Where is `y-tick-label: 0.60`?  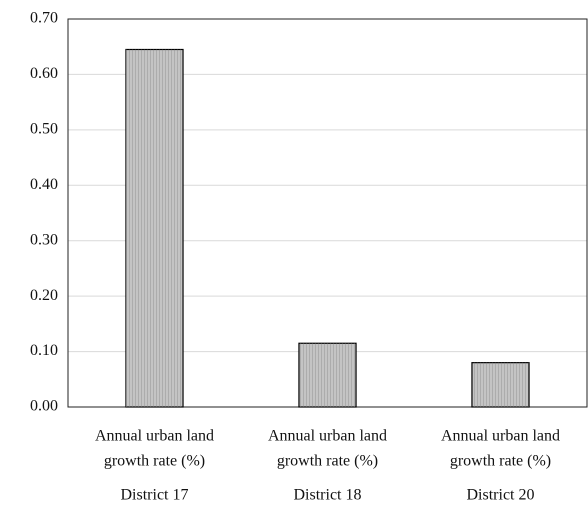 y-tick-label: 0.60 is located at coordinates (44, 73).